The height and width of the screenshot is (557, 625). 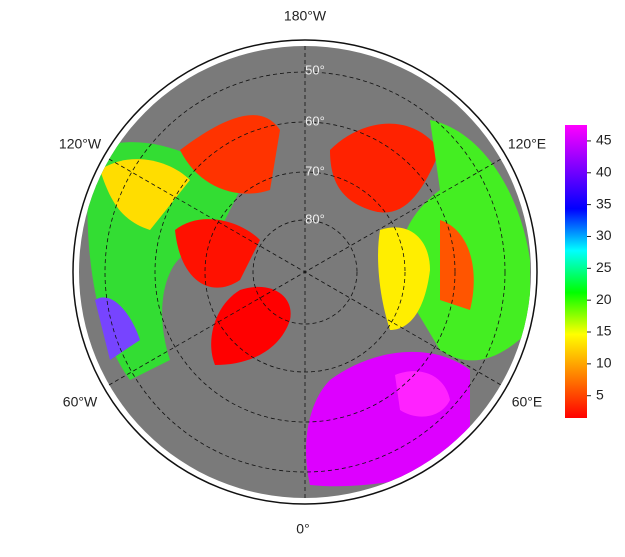 What do you see at coordinates (600, 394) in the screenshot?
I see `colorbar-tick-label: 5` at bounding box center [600, 394].